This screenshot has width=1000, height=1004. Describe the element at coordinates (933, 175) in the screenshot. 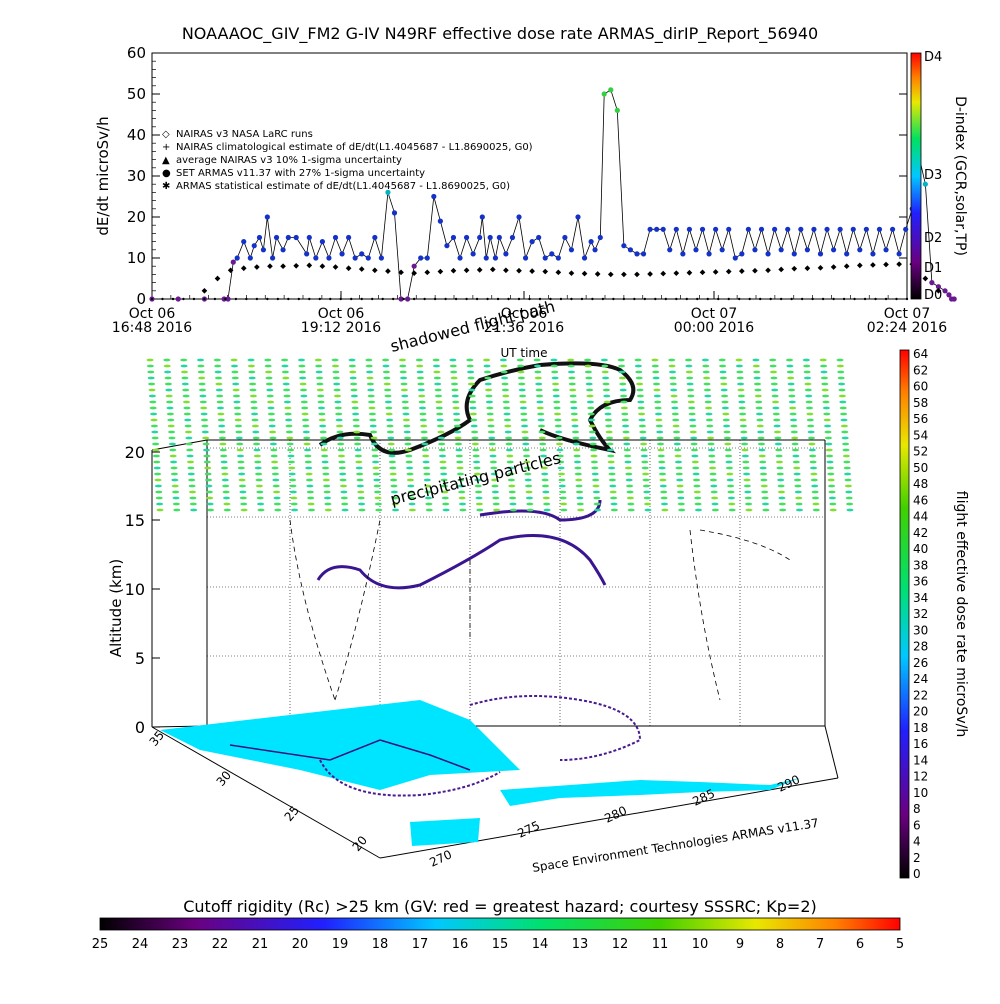

I see `d-index-tick-label: D3` at that location.